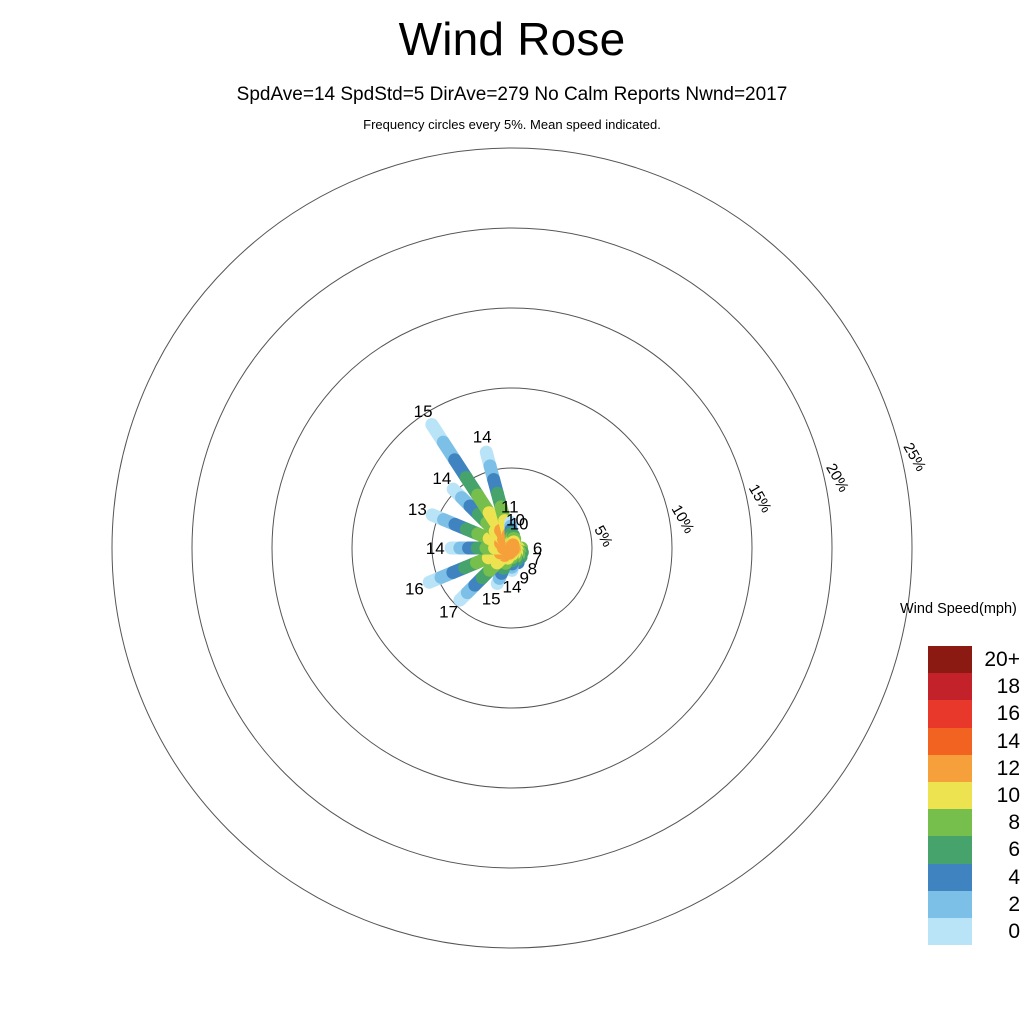 The height and width of the screenshot is (1024, 1024). What do you see at coordinates (532, 568) in the screenshot?
I see `petal-mean-speed-label: 8` at bounding box center [532, 568].